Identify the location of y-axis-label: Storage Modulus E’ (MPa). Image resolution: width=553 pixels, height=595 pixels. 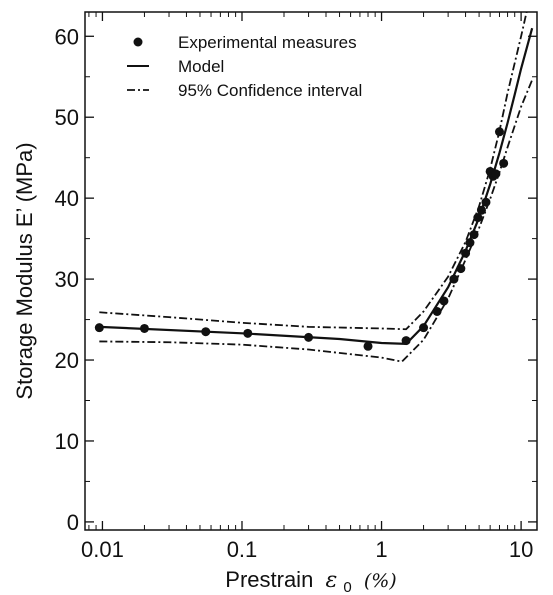
(24, 270).